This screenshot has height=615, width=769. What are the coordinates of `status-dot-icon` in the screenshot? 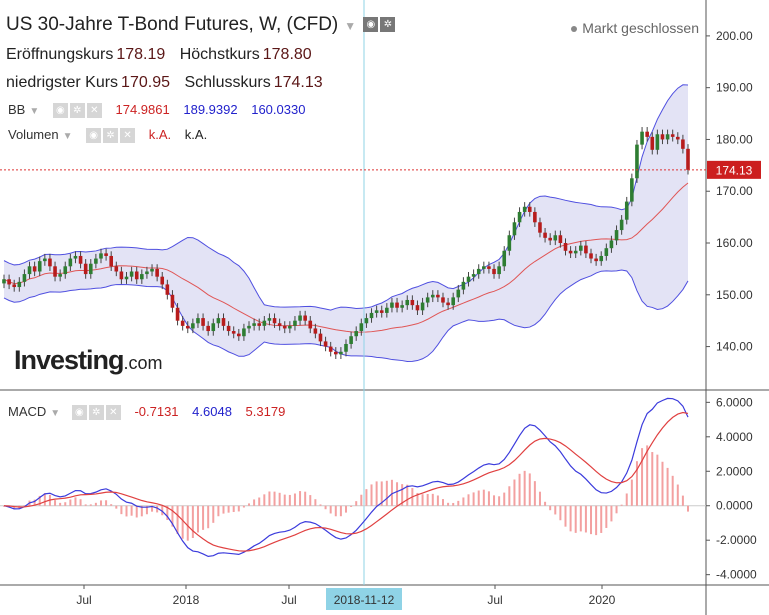 It's located at (574, 29).